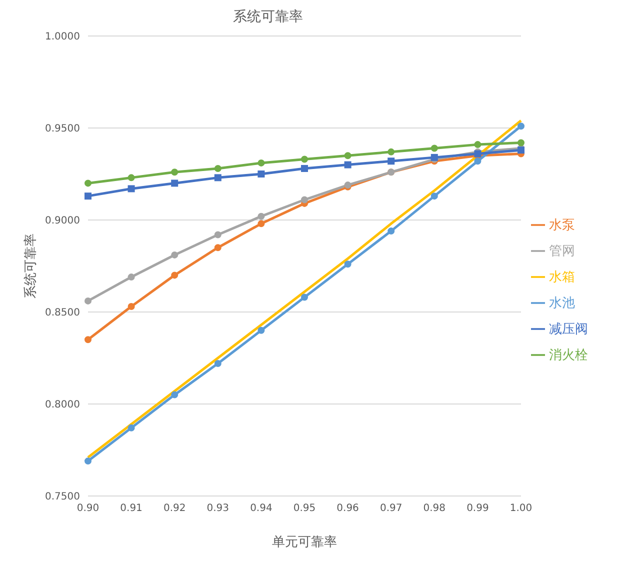 Image resolution: width=617 pixels, height=581 pixels. Describe the element at coordinates (174, 508) in the screenshot. I see `x-tick-label: 0.92` at that location.